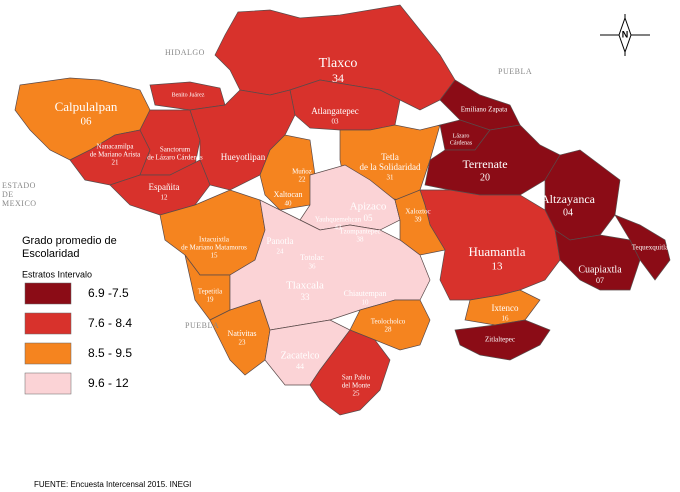 Image resolution: width=680 pixels, height=492 pixels. Describe the element at coordinates (211, 300) in the screenshot. I see `municipality-number: 19` at that location.